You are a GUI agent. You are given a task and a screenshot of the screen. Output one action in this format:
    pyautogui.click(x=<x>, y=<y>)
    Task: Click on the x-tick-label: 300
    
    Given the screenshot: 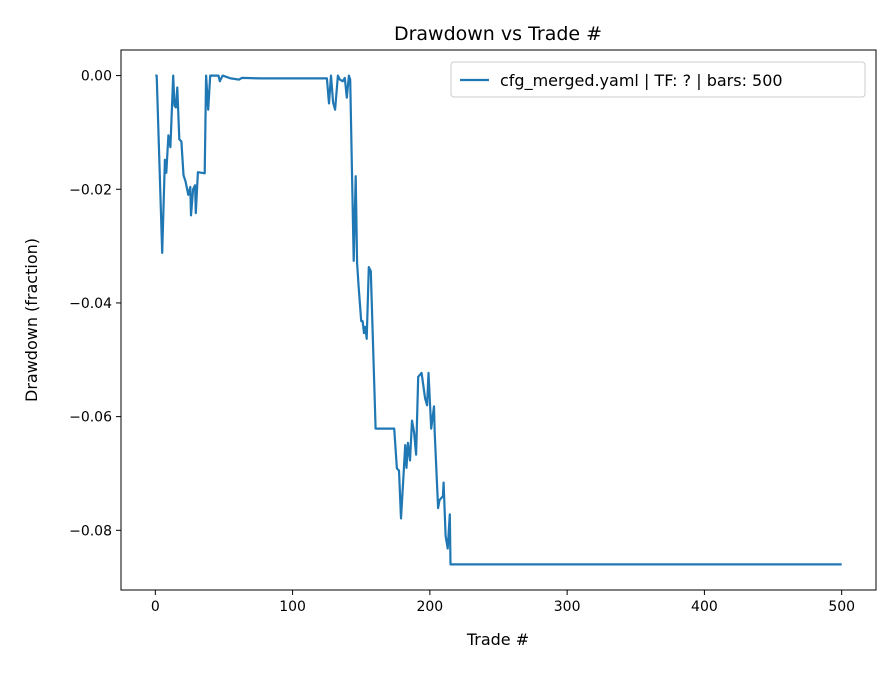 What is the action you would take?
    pyautogui.click(x=567, y=607)
    